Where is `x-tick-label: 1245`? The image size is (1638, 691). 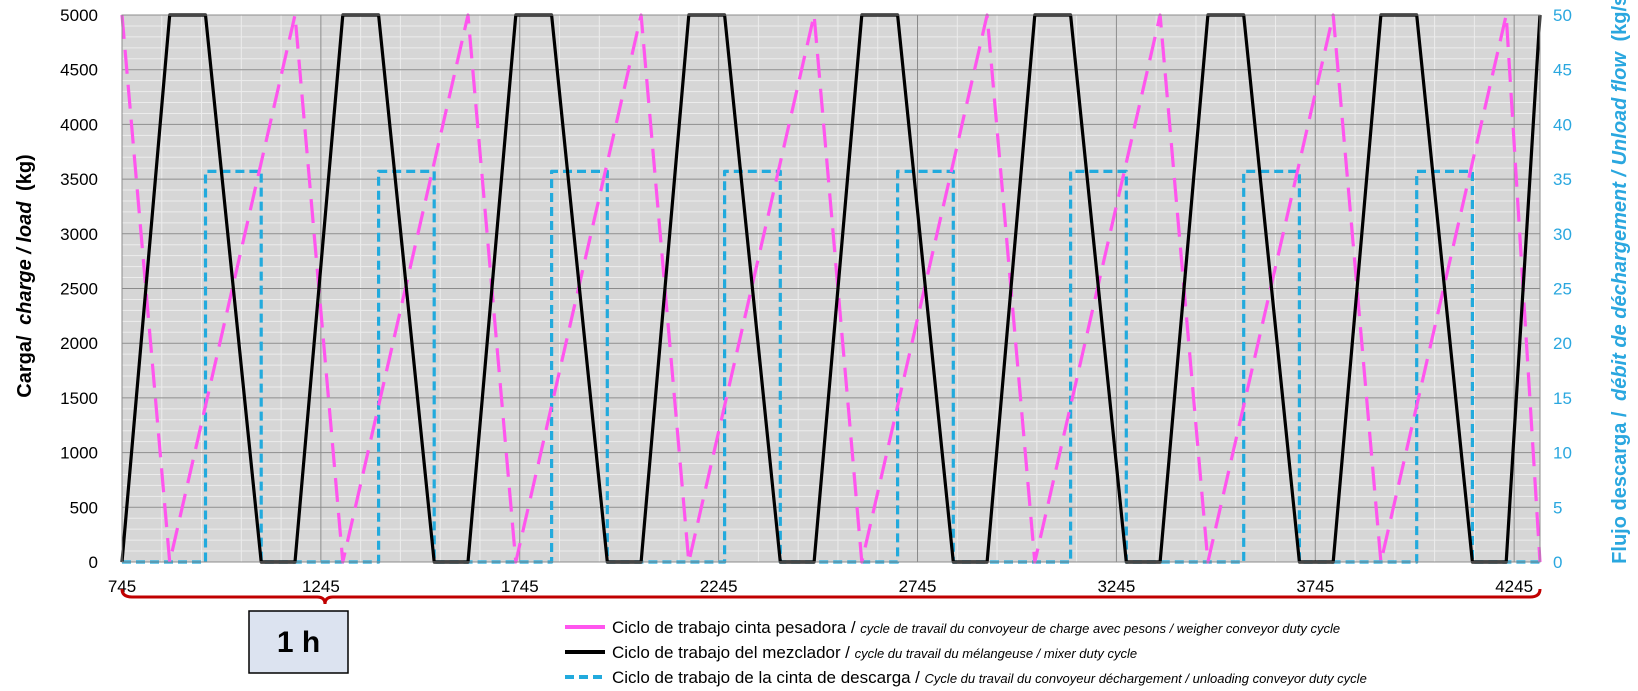 x-tick-label: 1245 is located at coordinates (321, 586).